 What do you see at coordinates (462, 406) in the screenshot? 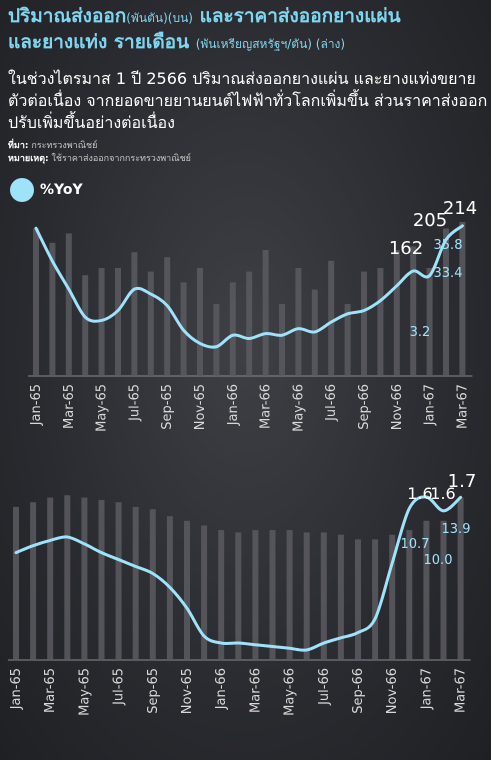
I see `chart0-tick-label: Mar-67` at bounding box center [462, 406].